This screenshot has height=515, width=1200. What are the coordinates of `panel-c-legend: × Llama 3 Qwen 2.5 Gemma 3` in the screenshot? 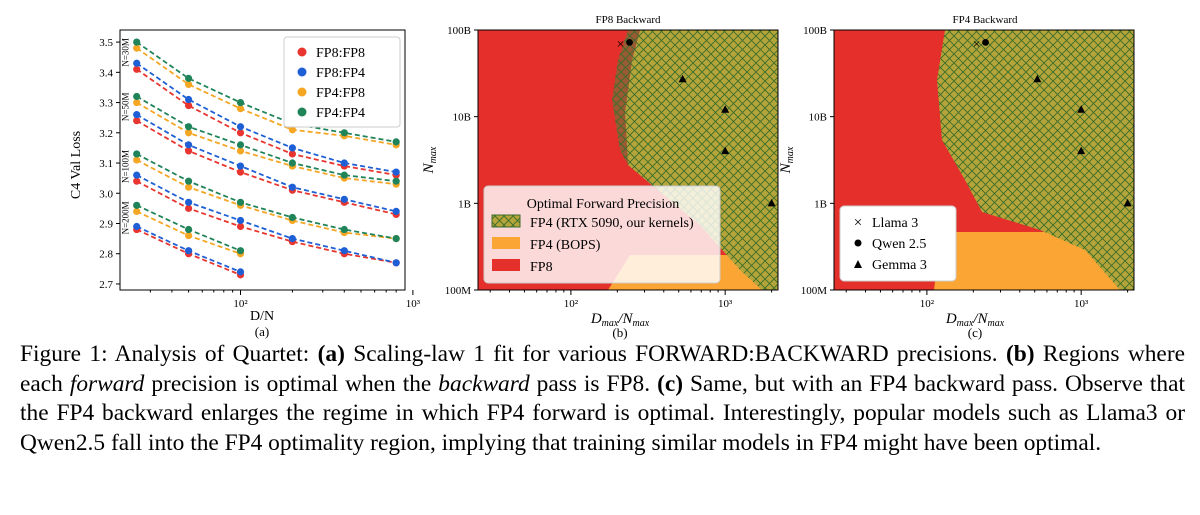 It's located at (898, 243).